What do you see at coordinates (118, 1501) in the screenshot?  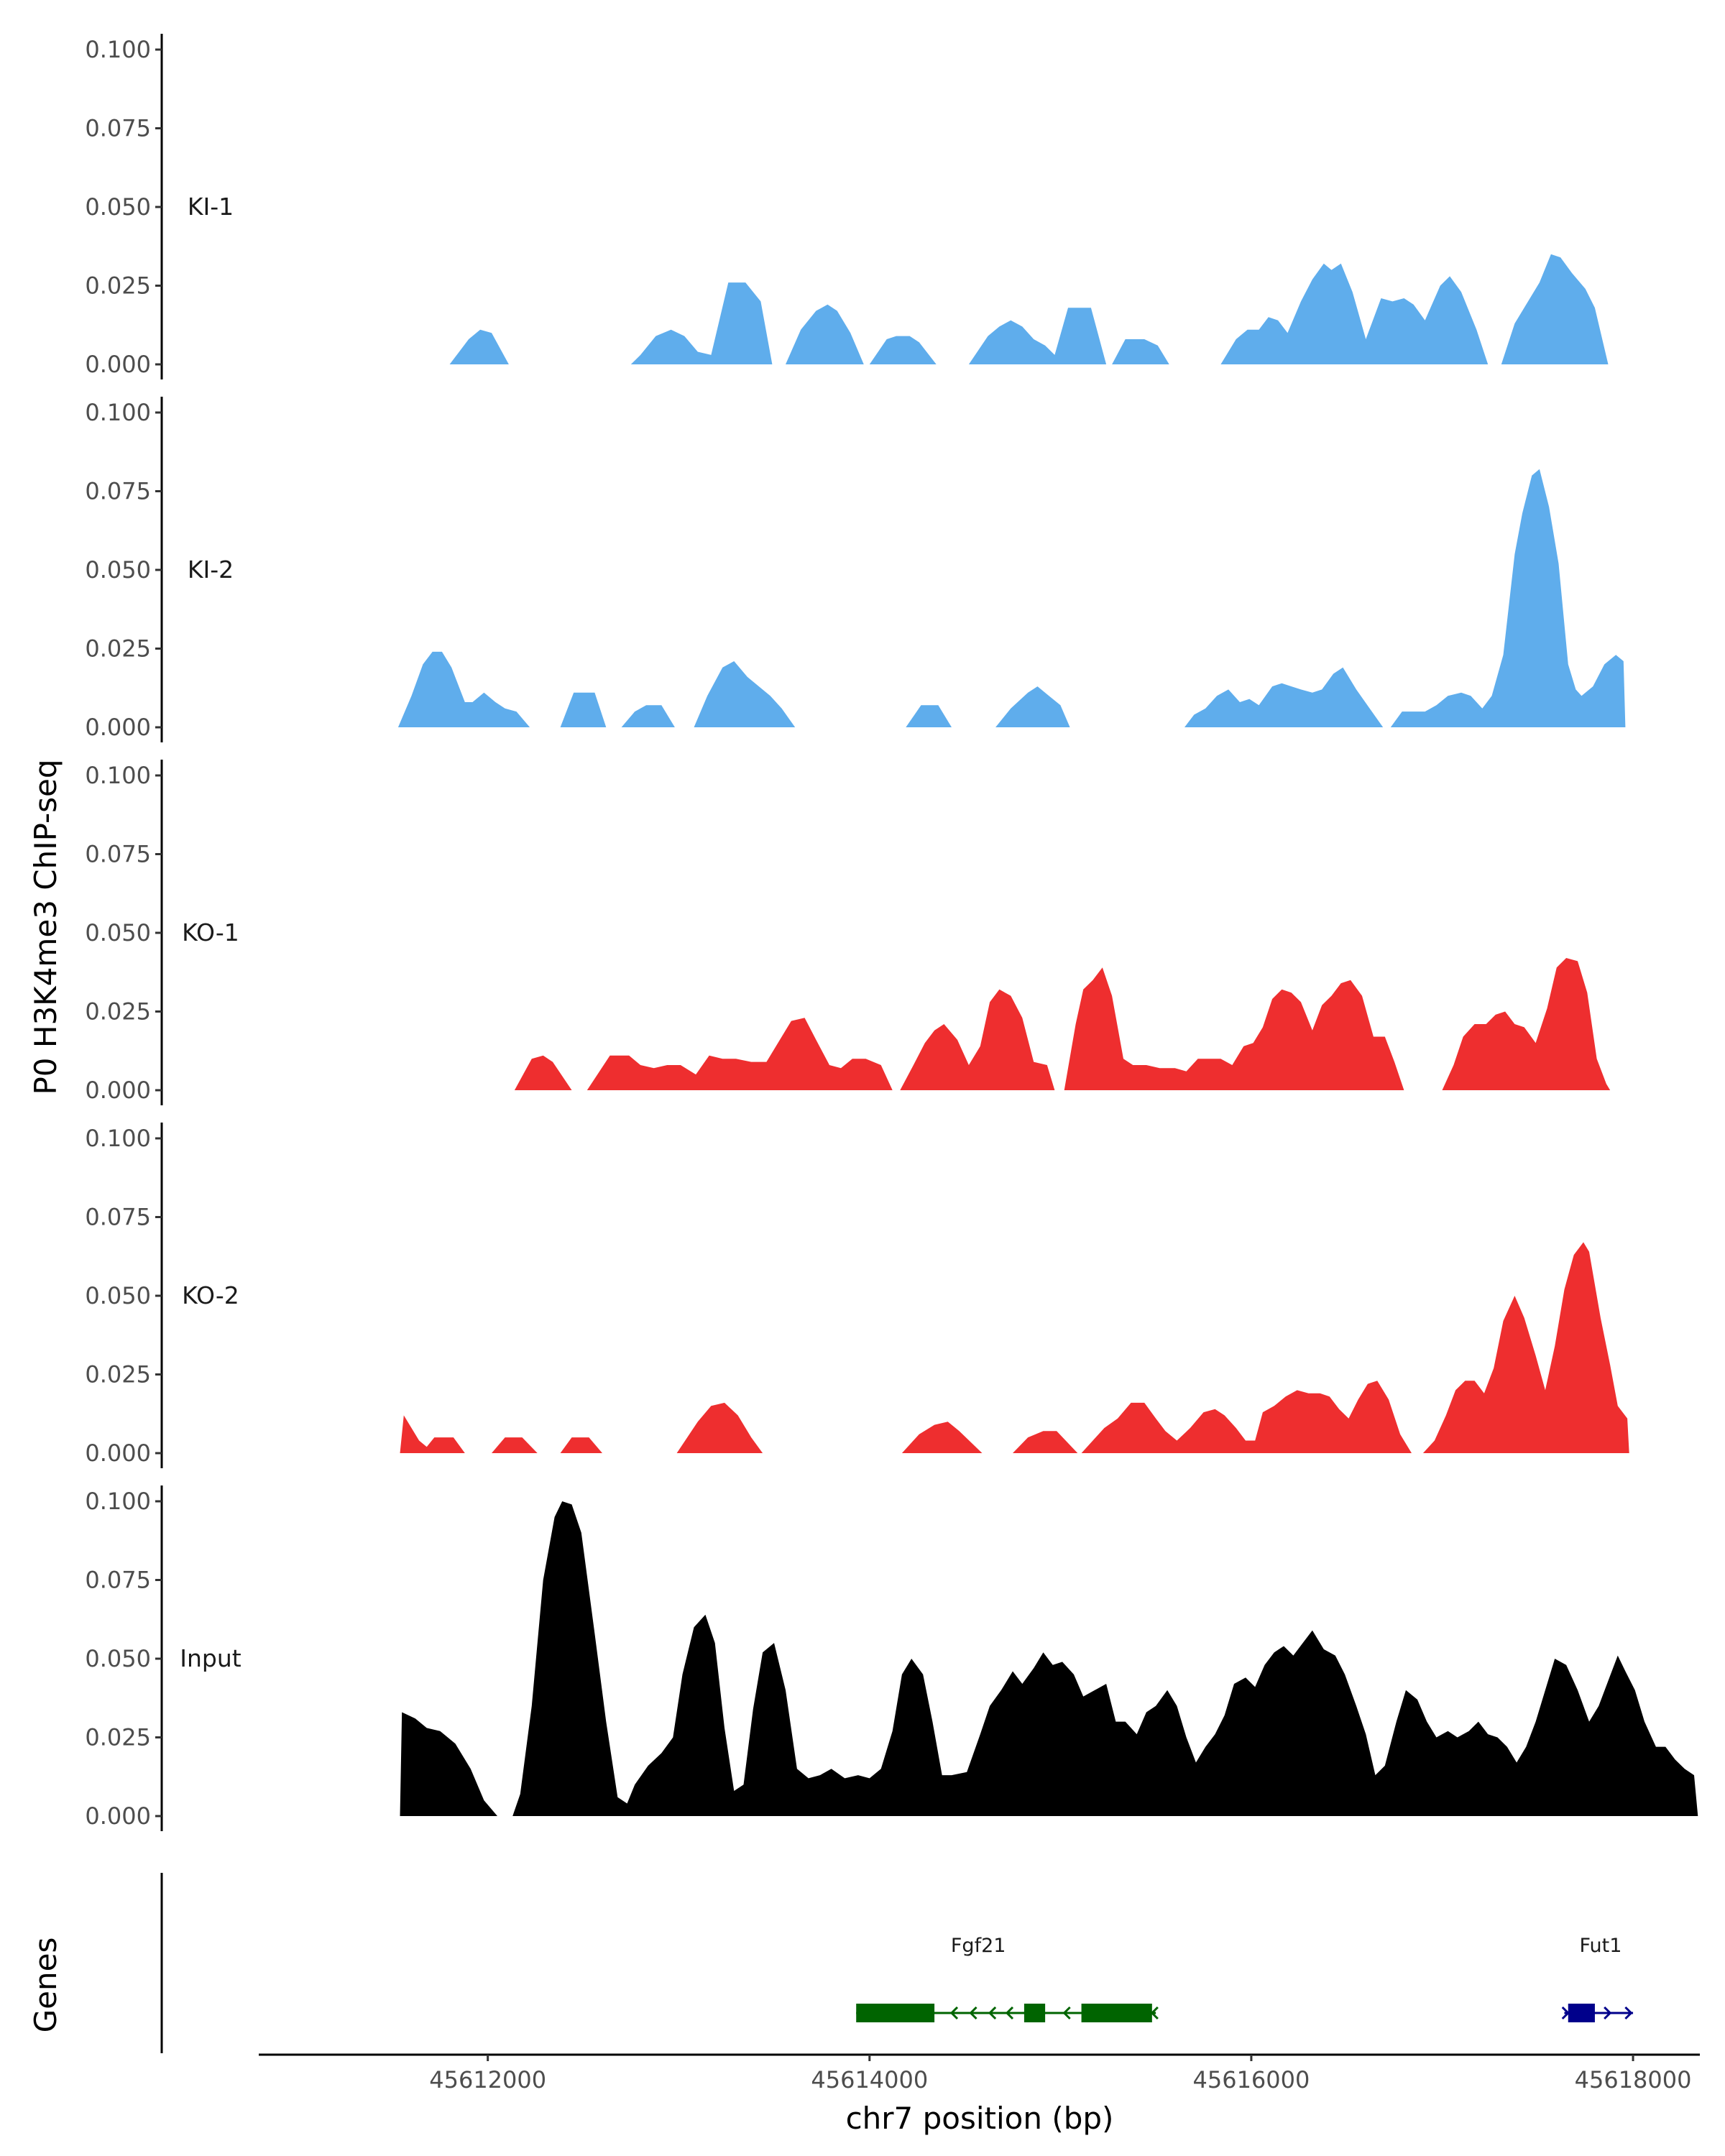 I see `y-tick-label-input-4: 0.100` at bounding box center [118, 1501].